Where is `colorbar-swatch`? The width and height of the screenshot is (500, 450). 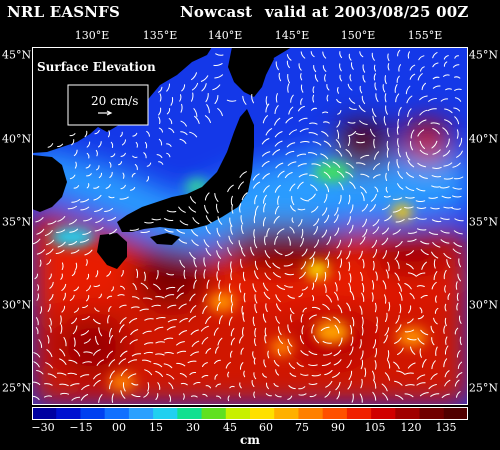 colorbar-swatch is located at coordinates (238, 413).